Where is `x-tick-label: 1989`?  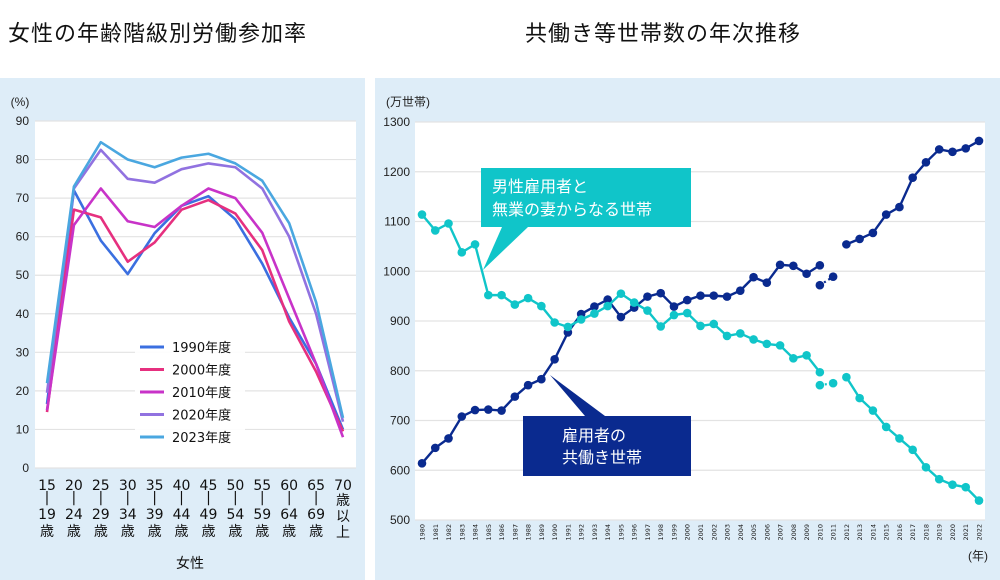
x-tick-label: 1989 is located at coordinates (542, 532).